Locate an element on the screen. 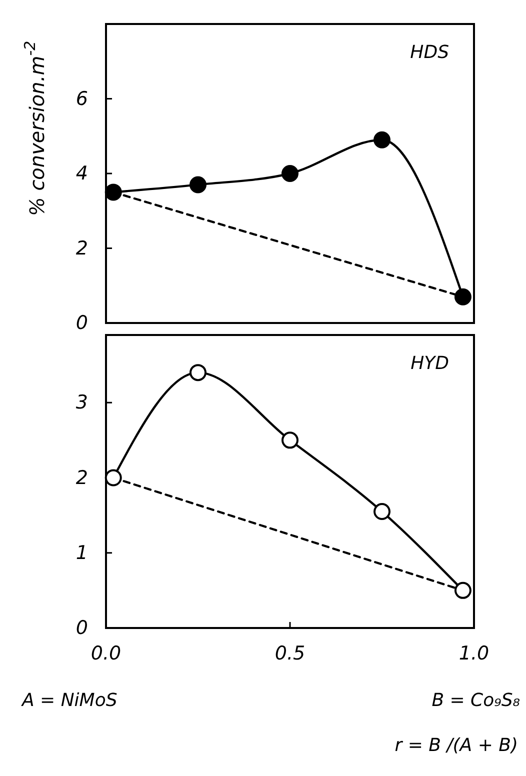  y-tick-label: 3 is located at coordinates (82, 403).